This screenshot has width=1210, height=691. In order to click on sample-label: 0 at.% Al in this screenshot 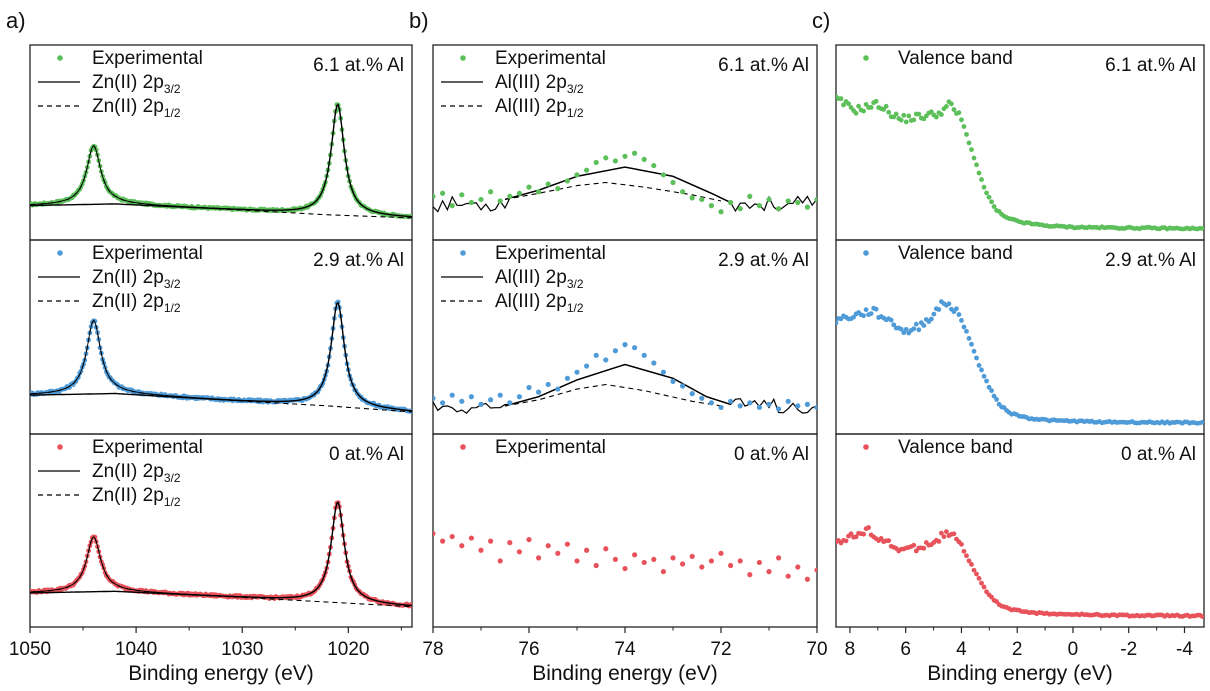, I will do `click(1158, 454)`.